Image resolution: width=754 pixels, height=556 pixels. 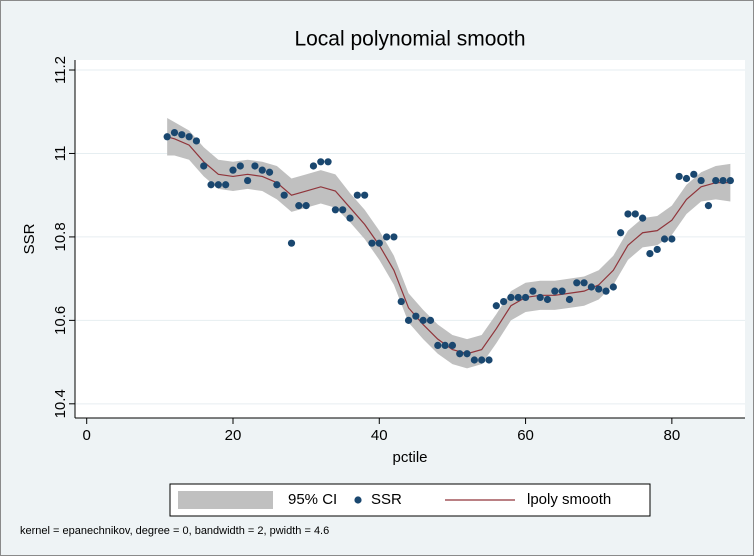 What do you see at coordinates (233, 435) in the screenshot?
I see `x-tick-label: 20` at bounding box center [233, 435].